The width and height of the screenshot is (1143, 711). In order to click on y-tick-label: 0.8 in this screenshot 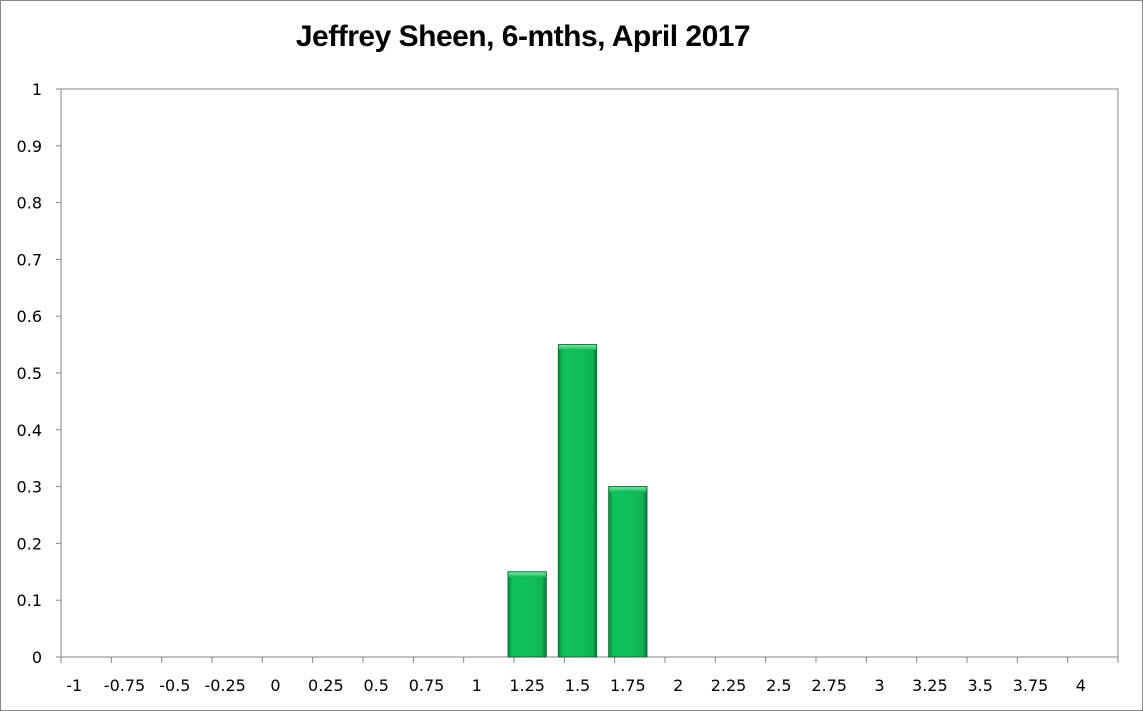, I will do `click(29, 203)`.